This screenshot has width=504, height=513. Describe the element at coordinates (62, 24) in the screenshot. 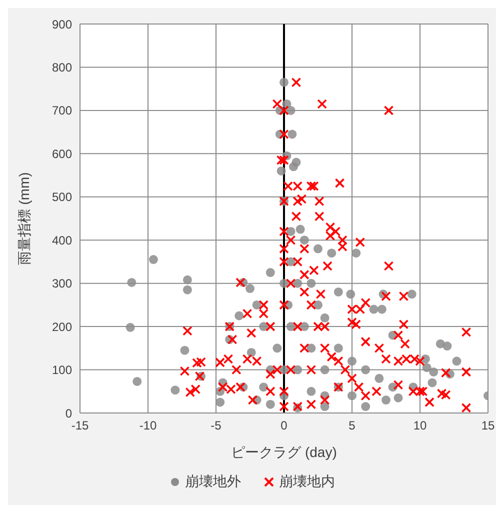

I see `y-tick-label: 900` at that location.